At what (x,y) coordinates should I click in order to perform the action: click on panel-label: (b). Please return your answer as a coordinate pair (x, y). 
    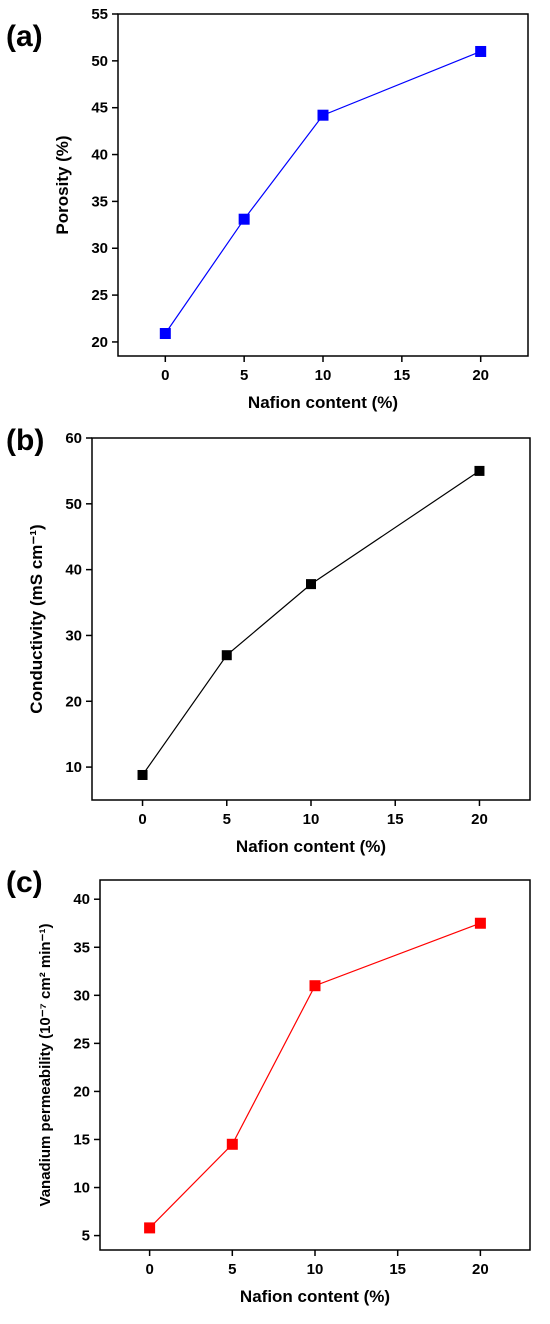
    Looking at the image, I should click on (25, 440).